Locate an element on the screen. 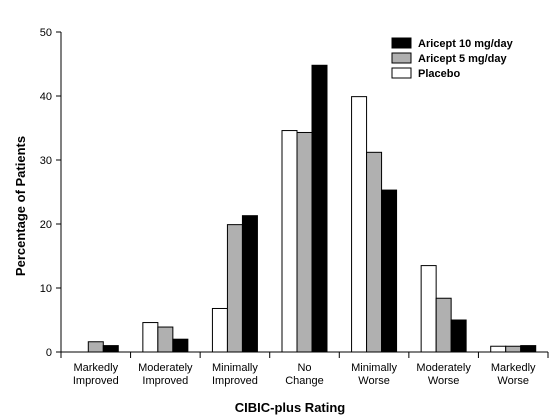 This screenshot has height=418, width=554. x-axis-title: CIBIC-plus Rating is located at coordinates (290, 407).